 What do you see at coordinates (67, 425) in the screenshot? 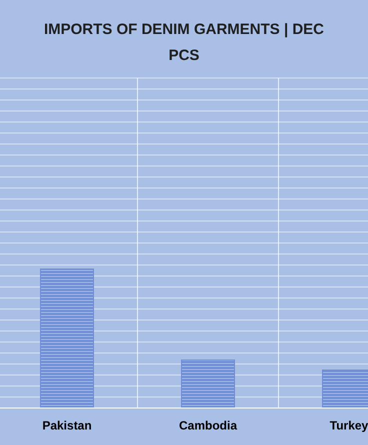
I see `x-tick-label: Pakistan` at bounding box center [67, 425].